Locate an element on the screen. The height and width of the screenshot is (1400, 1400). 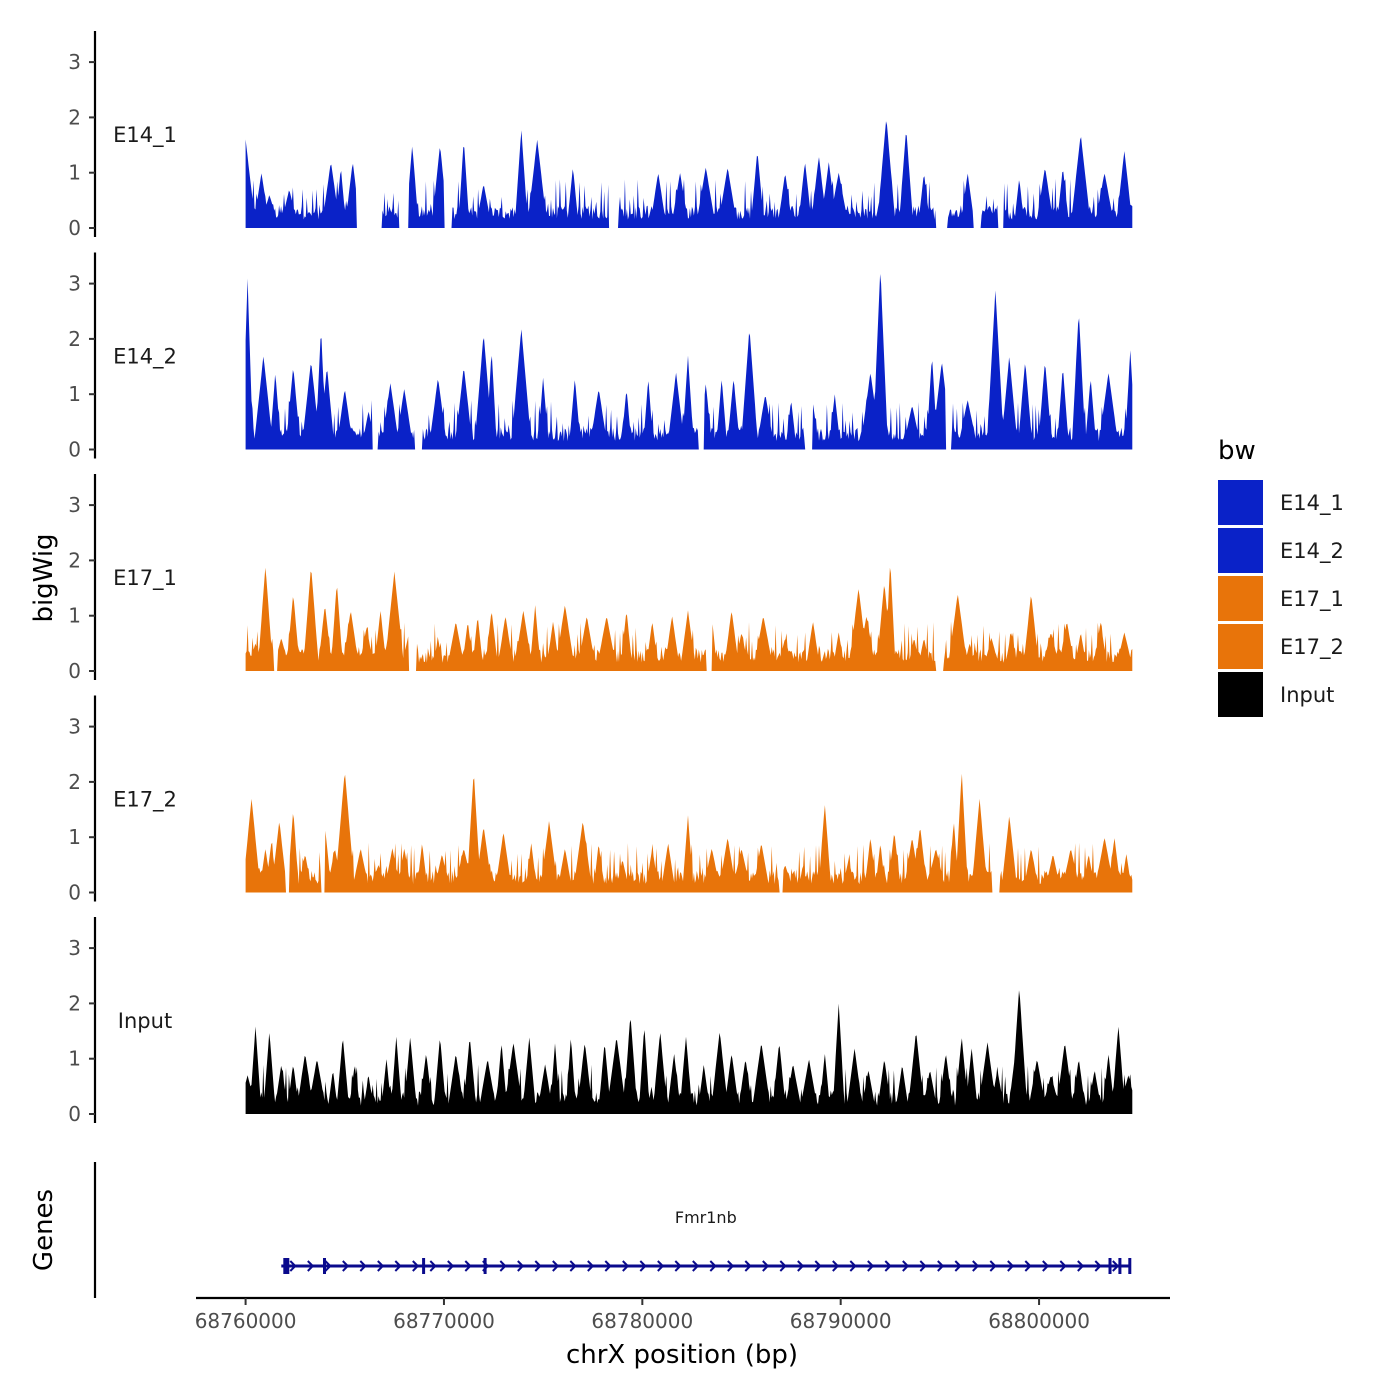
x-tick-label: 68770000 is located at coordinates (444, 1321).